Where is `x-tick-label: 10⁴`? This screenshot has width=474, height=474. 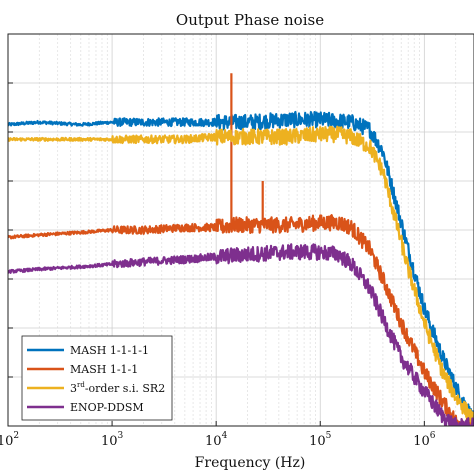
x-tick-label: 10⁴ is located at coordinates (216, 440).